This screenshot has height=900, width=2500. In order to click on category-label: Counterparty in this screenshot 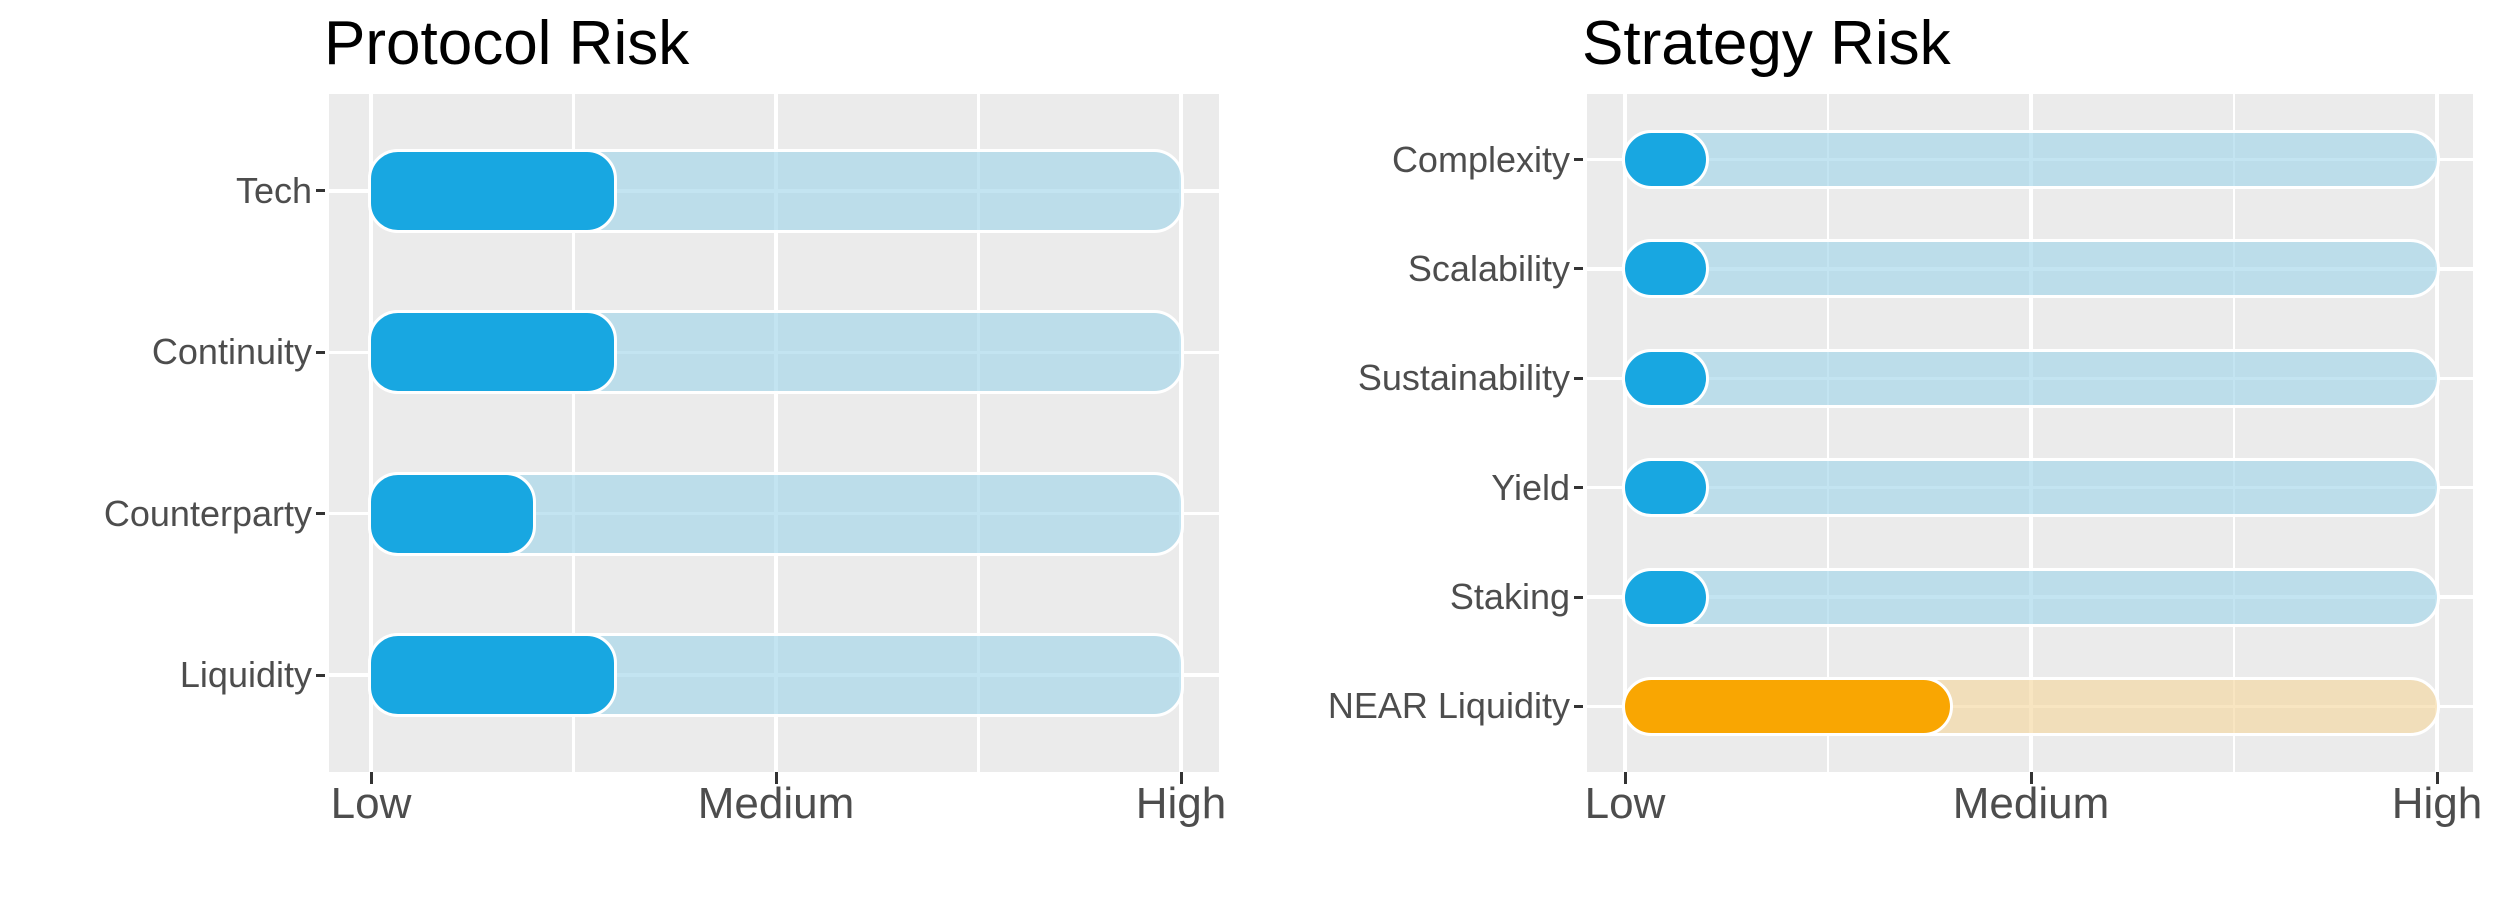, I will do `click(207, 513)`.